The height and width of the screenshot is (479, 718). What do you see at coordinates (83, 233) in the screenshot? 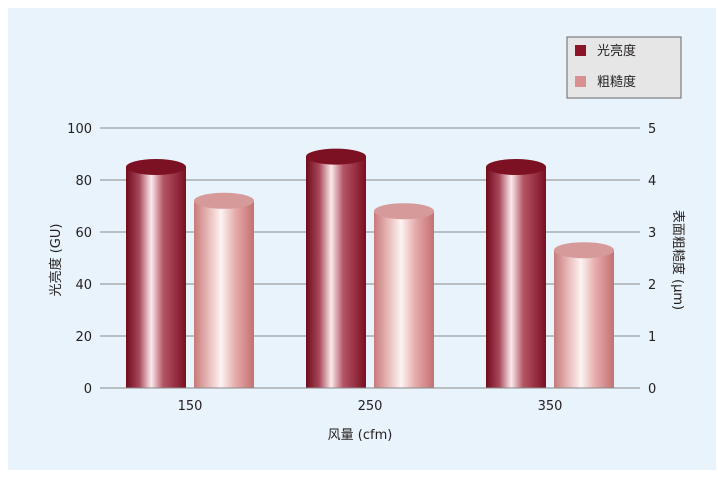
I see `y-tick-label: 60` at bounding box center [83, 233].